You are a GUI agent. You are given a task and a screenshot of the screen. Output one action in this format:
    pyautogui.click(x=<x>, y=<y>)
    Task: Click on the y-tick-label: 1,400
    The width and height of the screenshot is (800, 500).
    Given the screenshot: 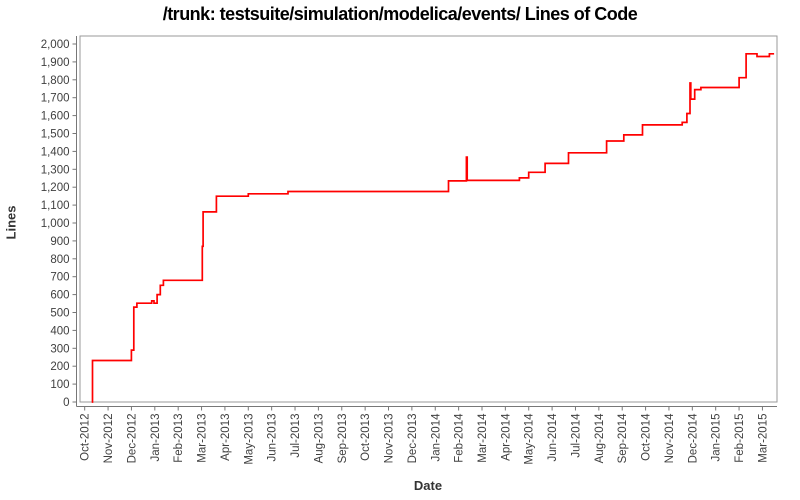 What is the action you would take?
    pyautogui.click(x=55, y=152)
    